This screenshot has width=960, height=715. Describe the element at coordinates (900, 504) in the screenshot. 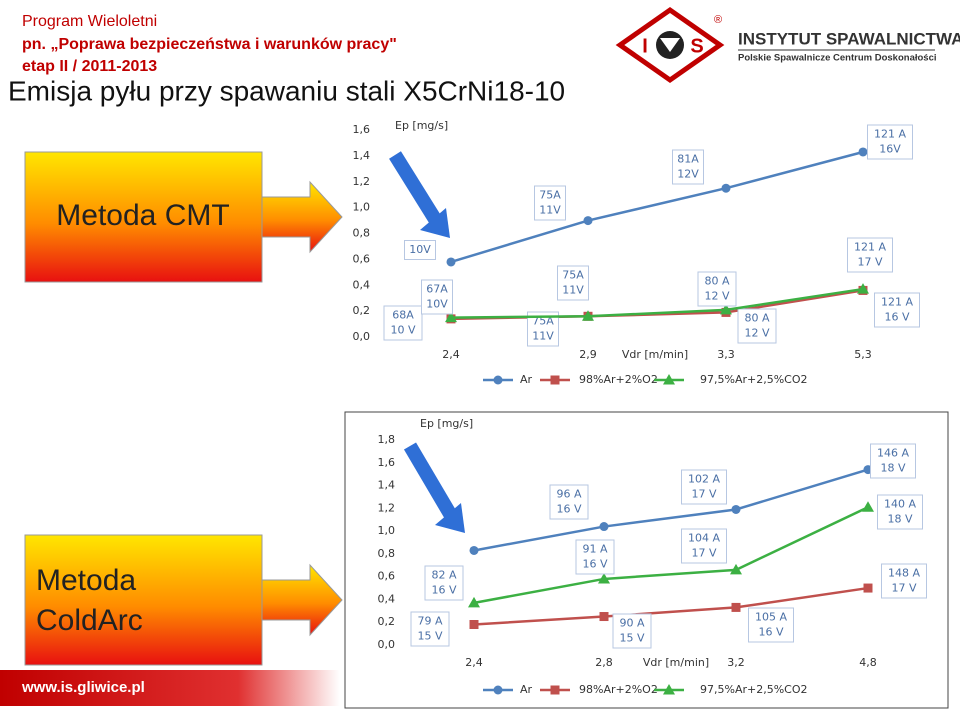

I see `data-label: 140 A` at that location.